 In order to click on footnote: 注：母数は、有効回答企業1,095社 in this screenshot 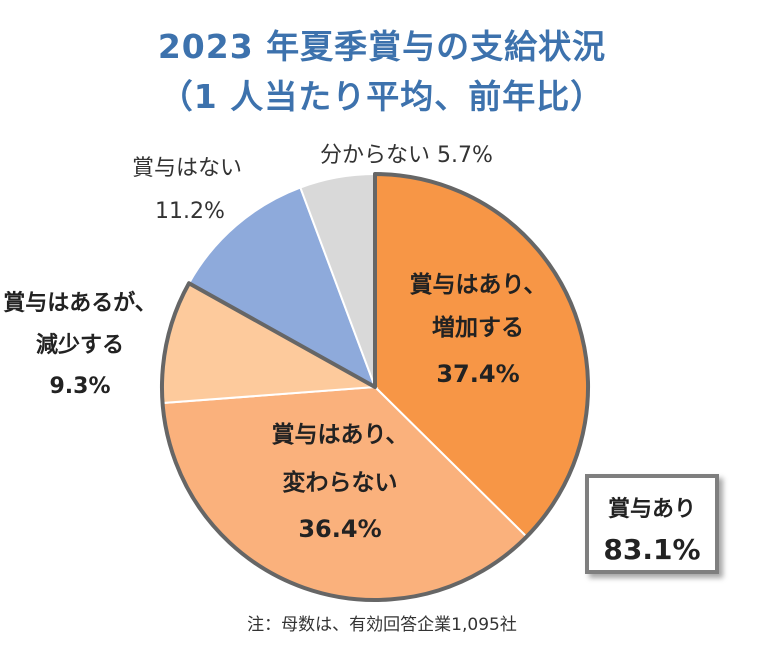, I will do `click(382, 625)`.